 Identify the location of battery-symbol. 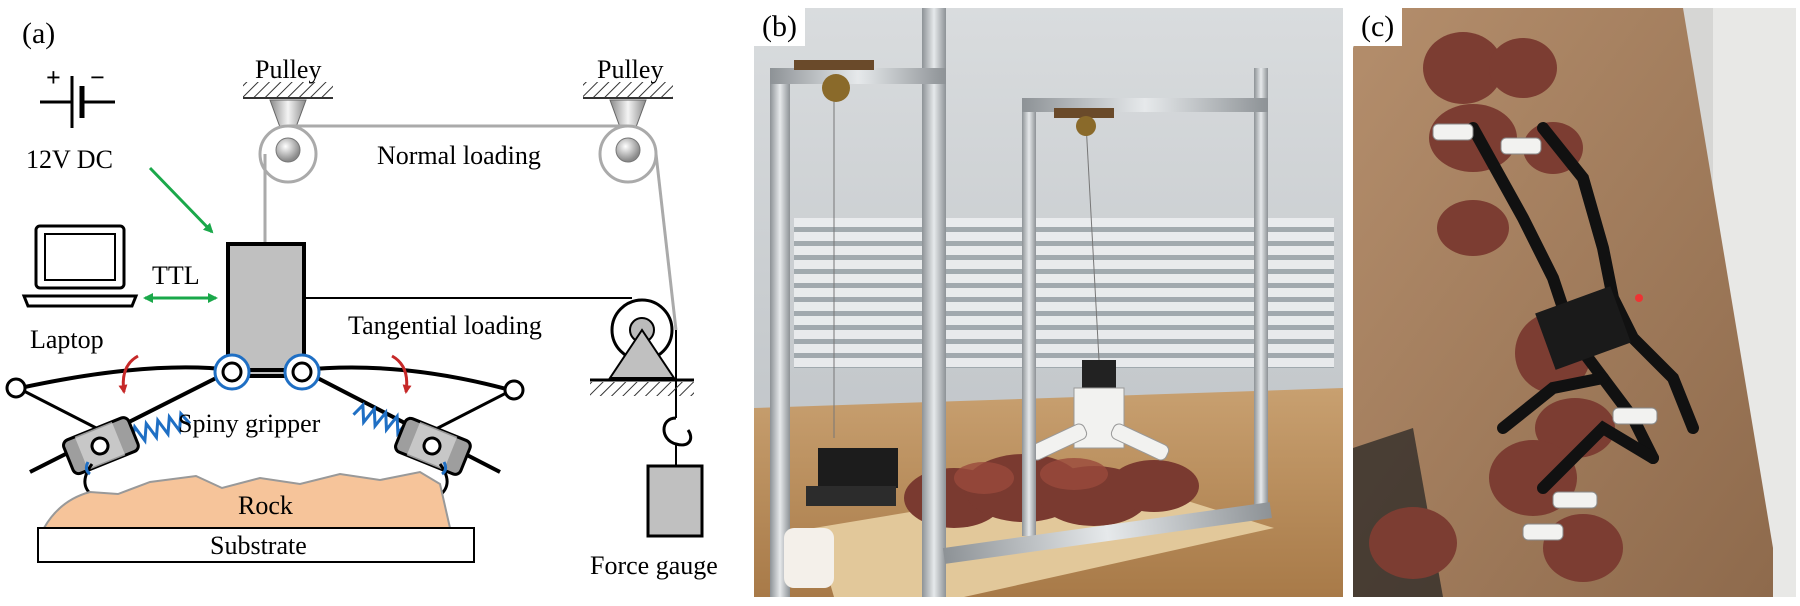
(77, 102).